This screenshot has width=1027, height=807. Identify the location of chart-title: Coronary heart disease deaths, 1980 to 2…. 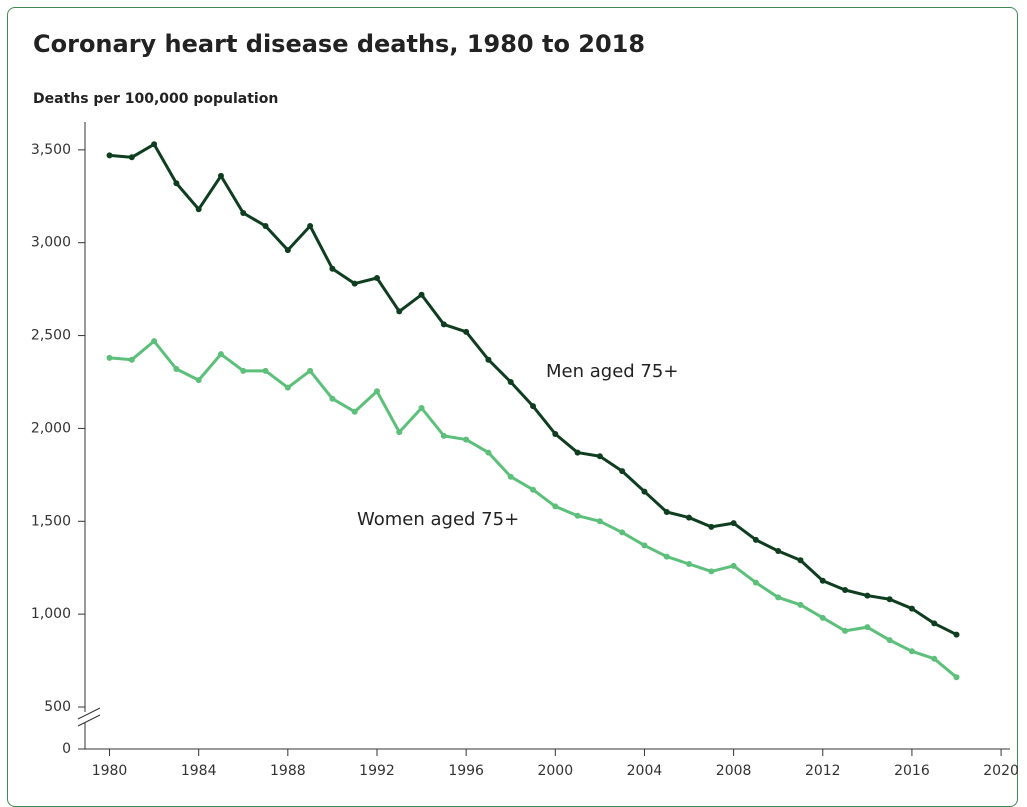
(339, 44).